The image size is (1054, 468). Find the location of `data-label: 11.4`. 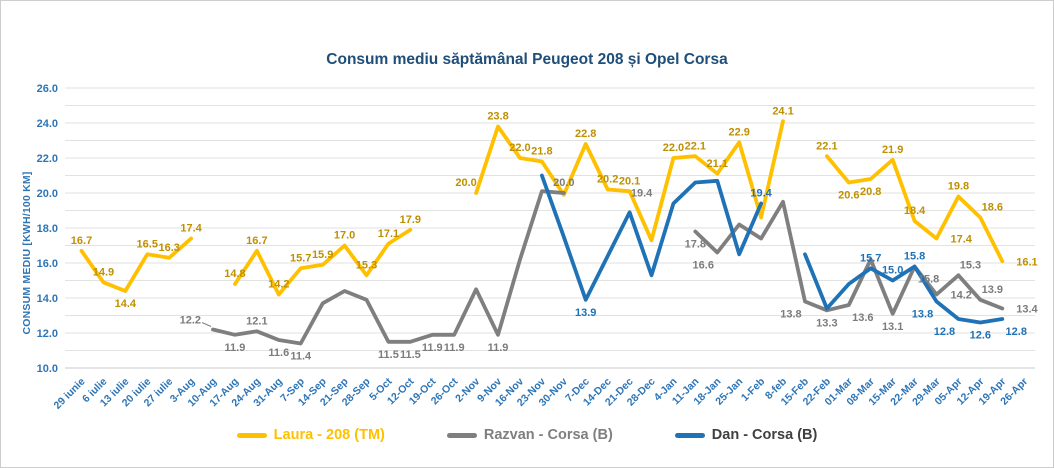

data-label: 11.4 is located at coordinates (301, 357).